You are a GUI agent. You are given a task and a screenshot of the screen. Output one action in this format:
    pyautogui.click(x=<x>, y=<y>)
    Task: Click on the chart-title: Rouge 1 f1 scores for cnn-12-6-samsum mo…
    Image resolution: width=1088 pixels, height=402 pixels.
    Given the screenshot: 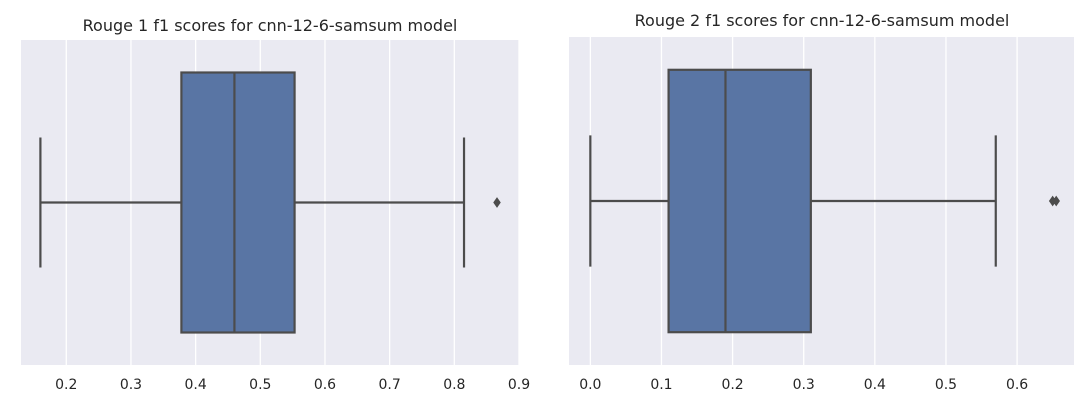 What is the action you would take?
    pyautogui.click(x=270, y=25)
    